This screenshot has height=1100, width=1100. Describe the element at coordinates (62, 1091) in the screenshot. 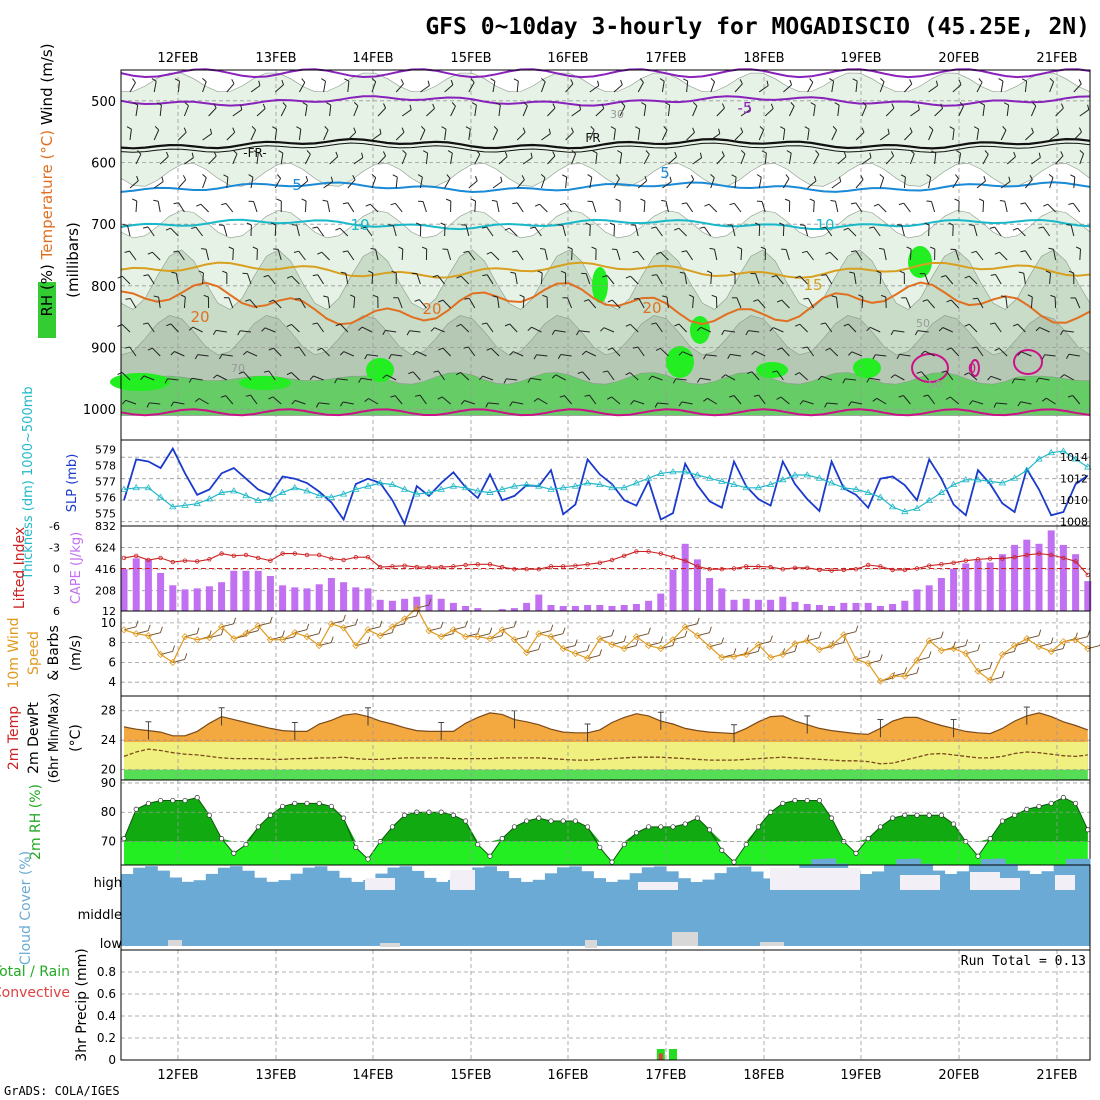

I see `credit-label: GrADS: COLA/IGES` at that location.